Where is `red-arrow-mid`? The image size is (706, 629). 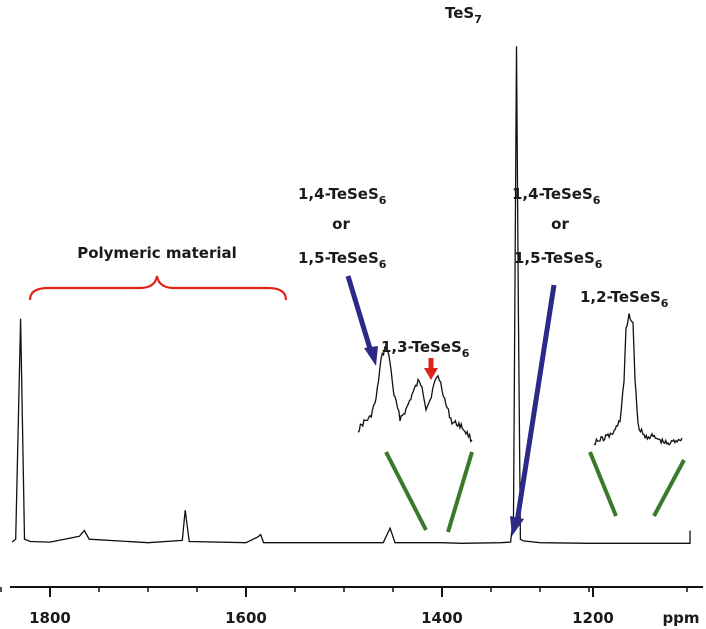 red-arrow-mid is located at coordinates (431, 369).